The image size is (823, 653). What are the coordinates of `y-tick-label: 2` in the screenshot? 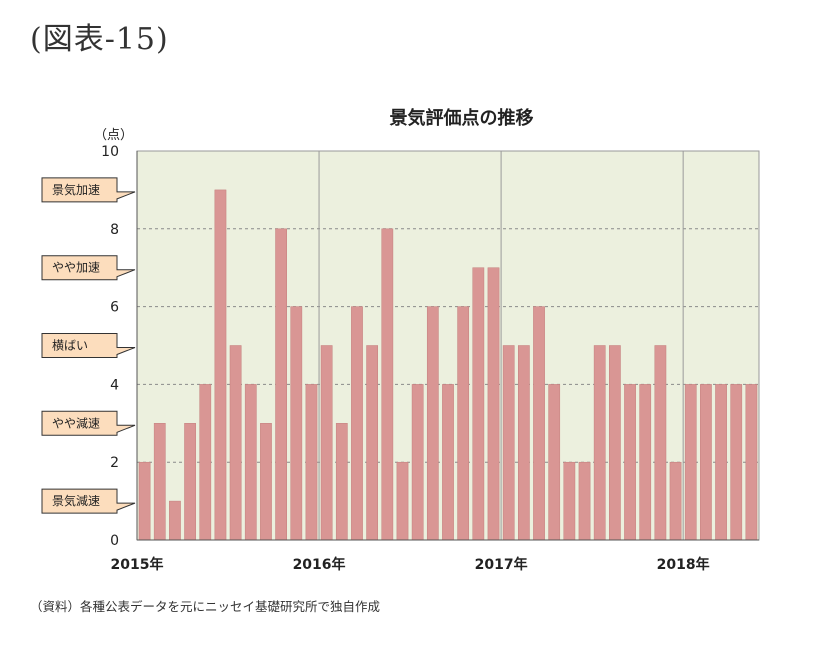 It's located at (114, 463).